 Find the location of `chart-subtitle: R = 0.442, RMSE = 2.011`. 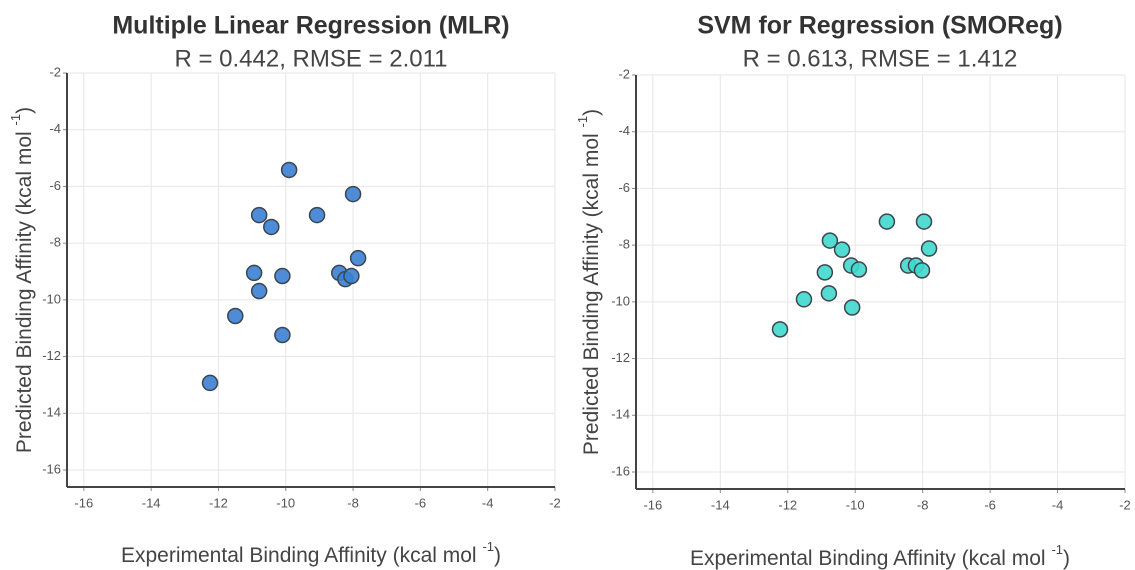

chart-subtitle: R = 0.442, RMSE = 2.011 is located at coordinates (310, 58).